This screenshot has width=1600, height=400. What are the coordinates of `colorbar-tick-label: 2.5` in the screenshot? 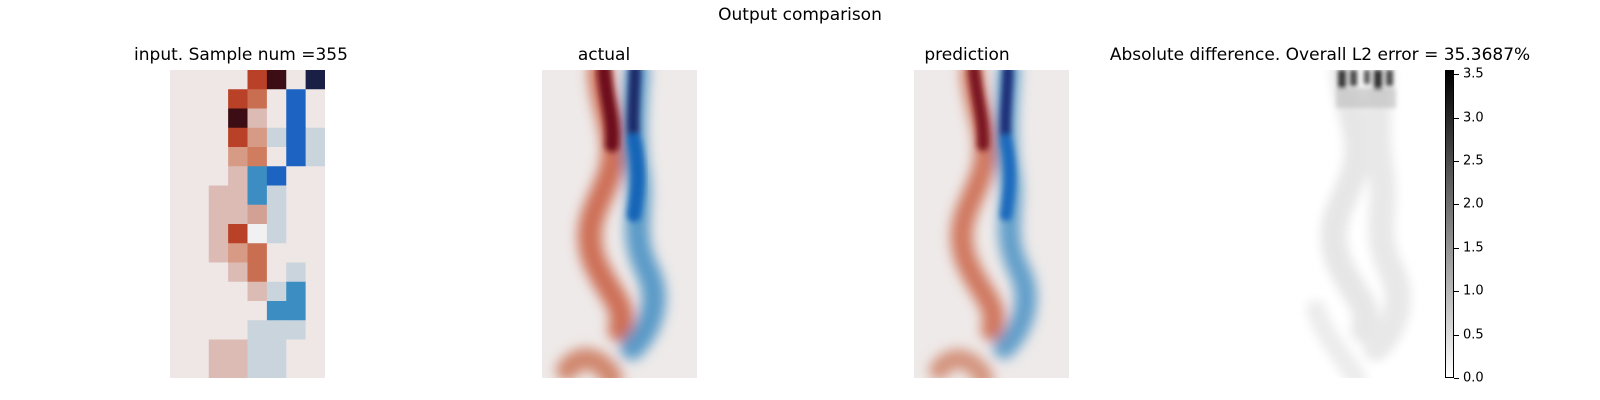 It's located at (1473, 161).